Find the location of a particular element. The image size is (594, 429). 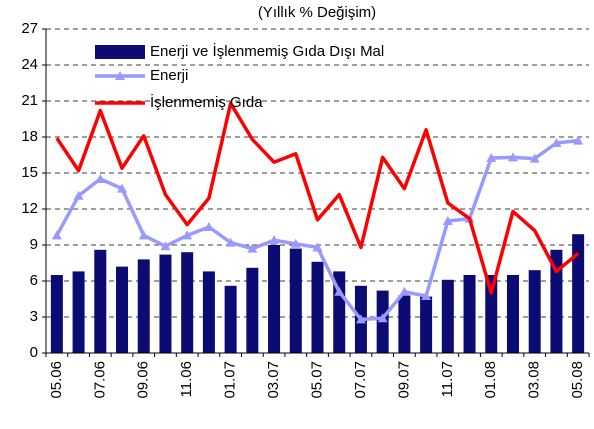

x-tick-label: 01.07 is located at coordinates (230, 380).